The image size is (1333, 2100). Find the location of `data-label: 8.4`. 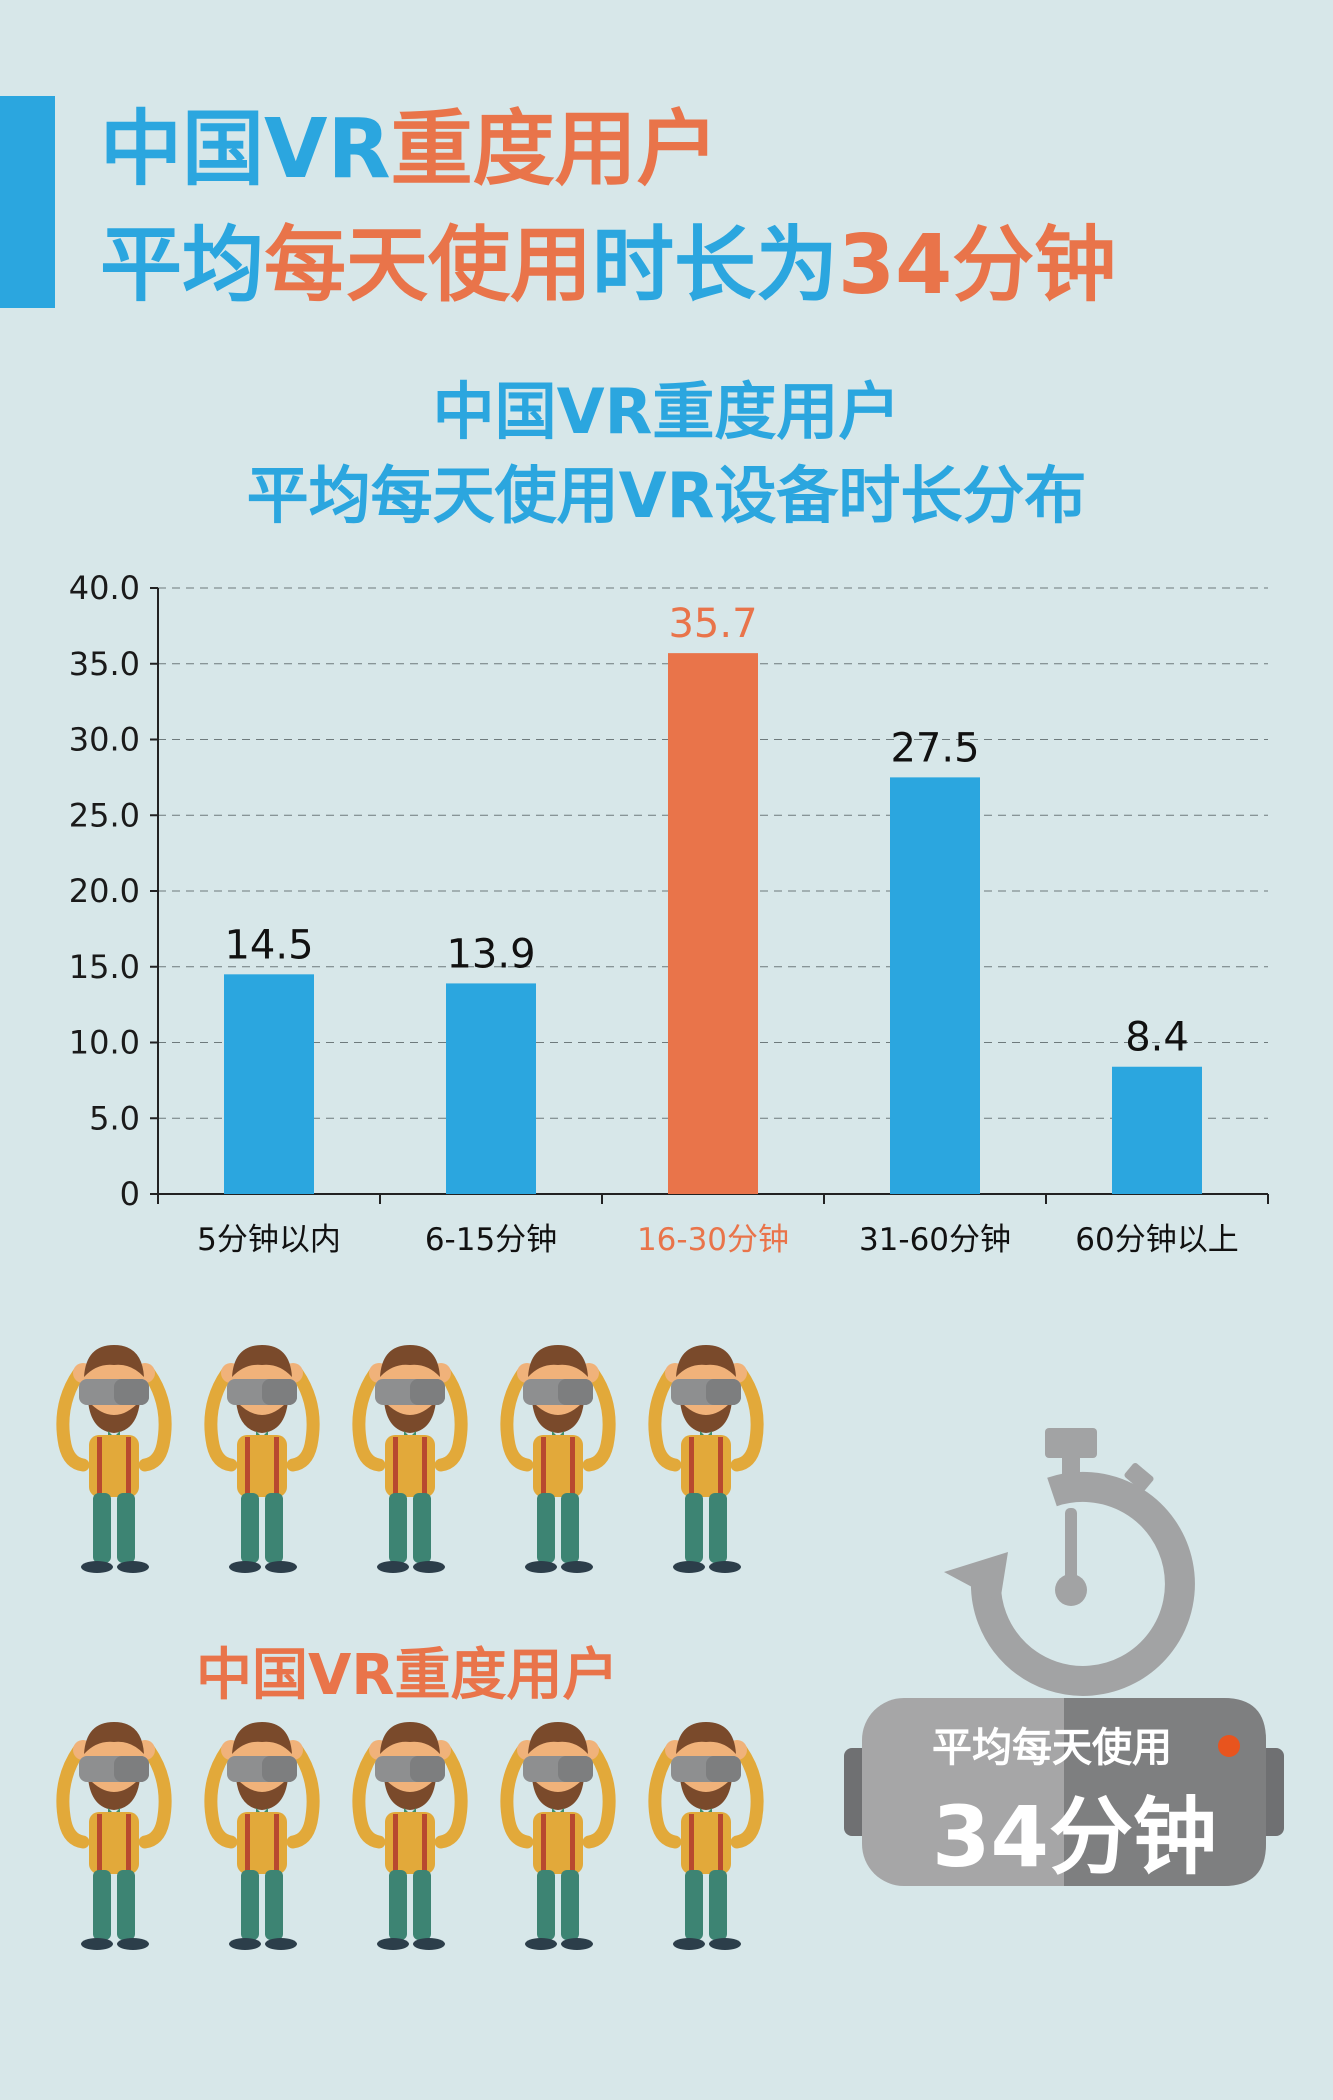

data-label: 8.4 is located at coordinates (1157, 1038).